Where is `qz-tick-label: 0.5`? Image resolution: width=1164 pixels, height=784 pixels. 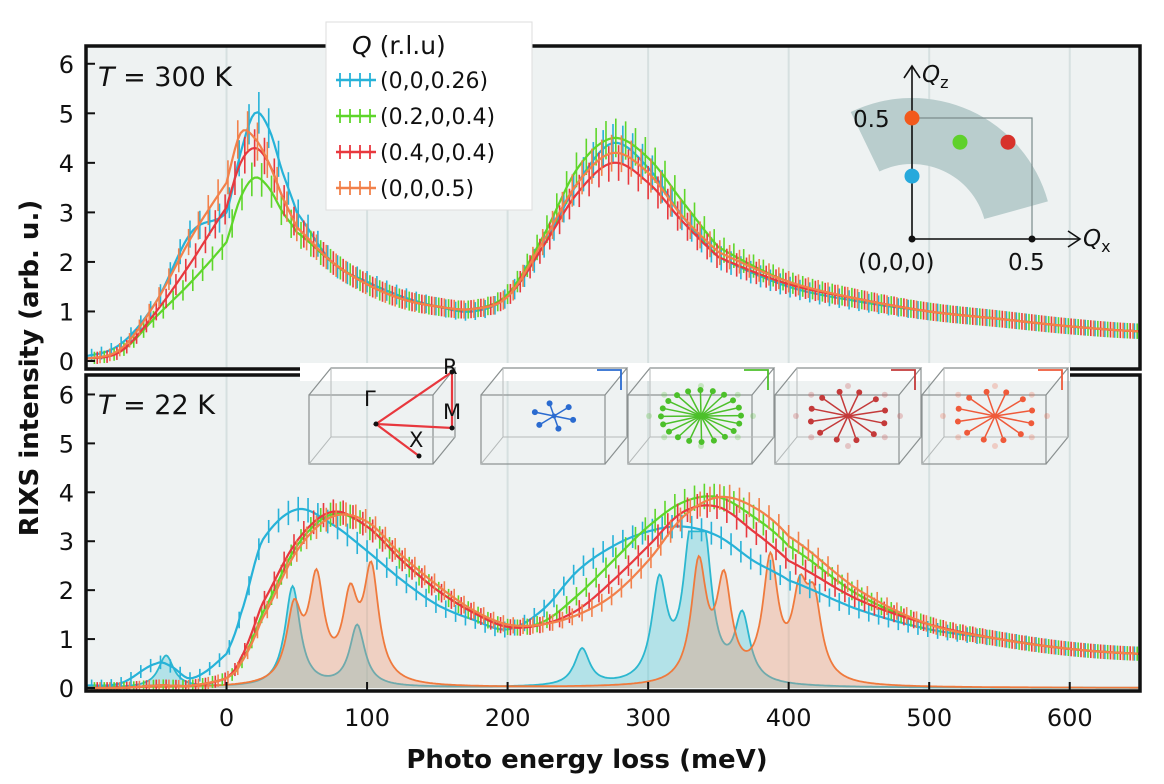 qz-tick-label: 0.5 is located at coordinates (871, 120).